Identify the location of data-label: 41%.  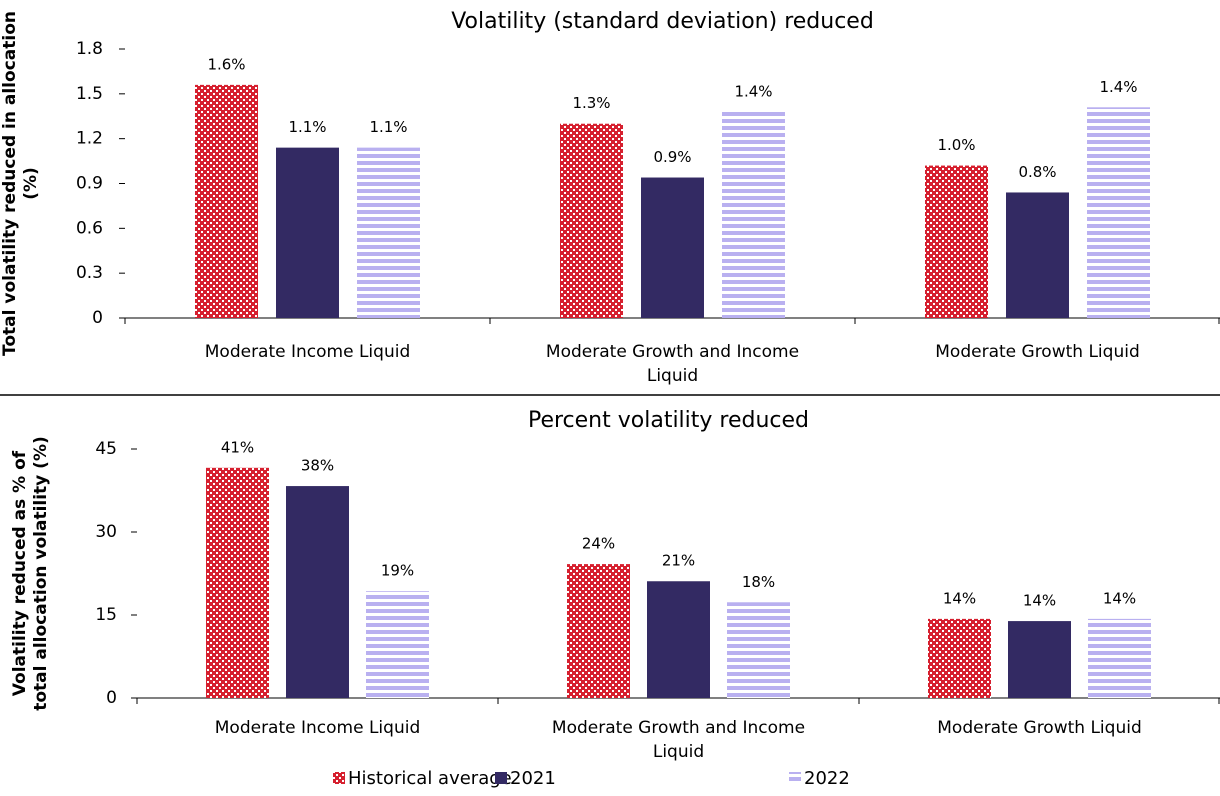
(237, 447).